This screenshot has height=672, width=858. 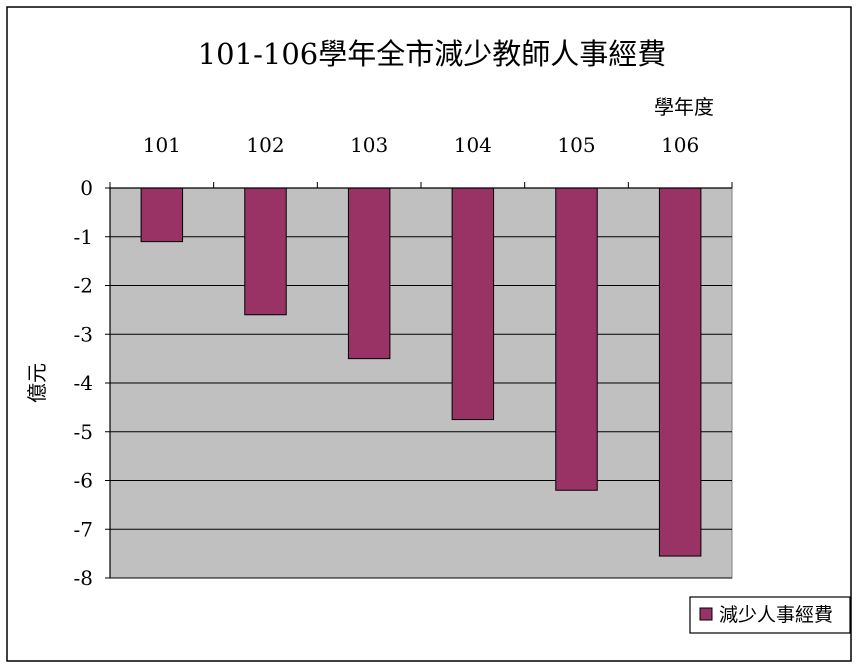 What do you see at coordinates (684, 107) in the screenshot?
I see `x-axis-title: 學年度` at bounding box center [684, 107].